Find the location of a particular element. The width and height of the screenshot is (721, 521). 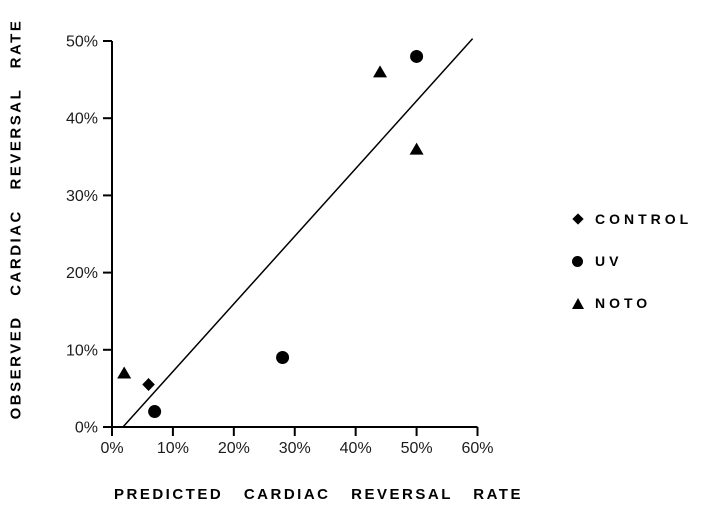

x-tick-label: 50% is located at coordinates (417, 448).